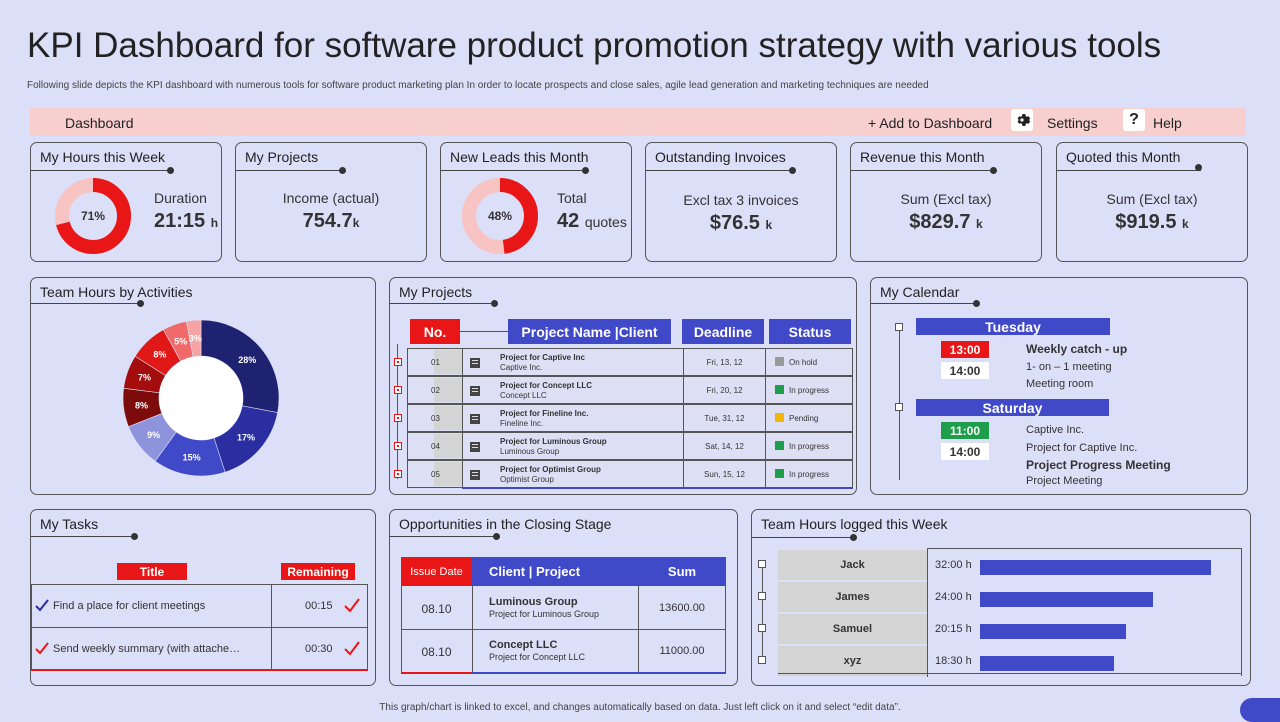  What do you see at coordinates (854, 524) in the screenshot?
I see `panel-title: Team Hours logged this Week` at bounding box center [854, 524].